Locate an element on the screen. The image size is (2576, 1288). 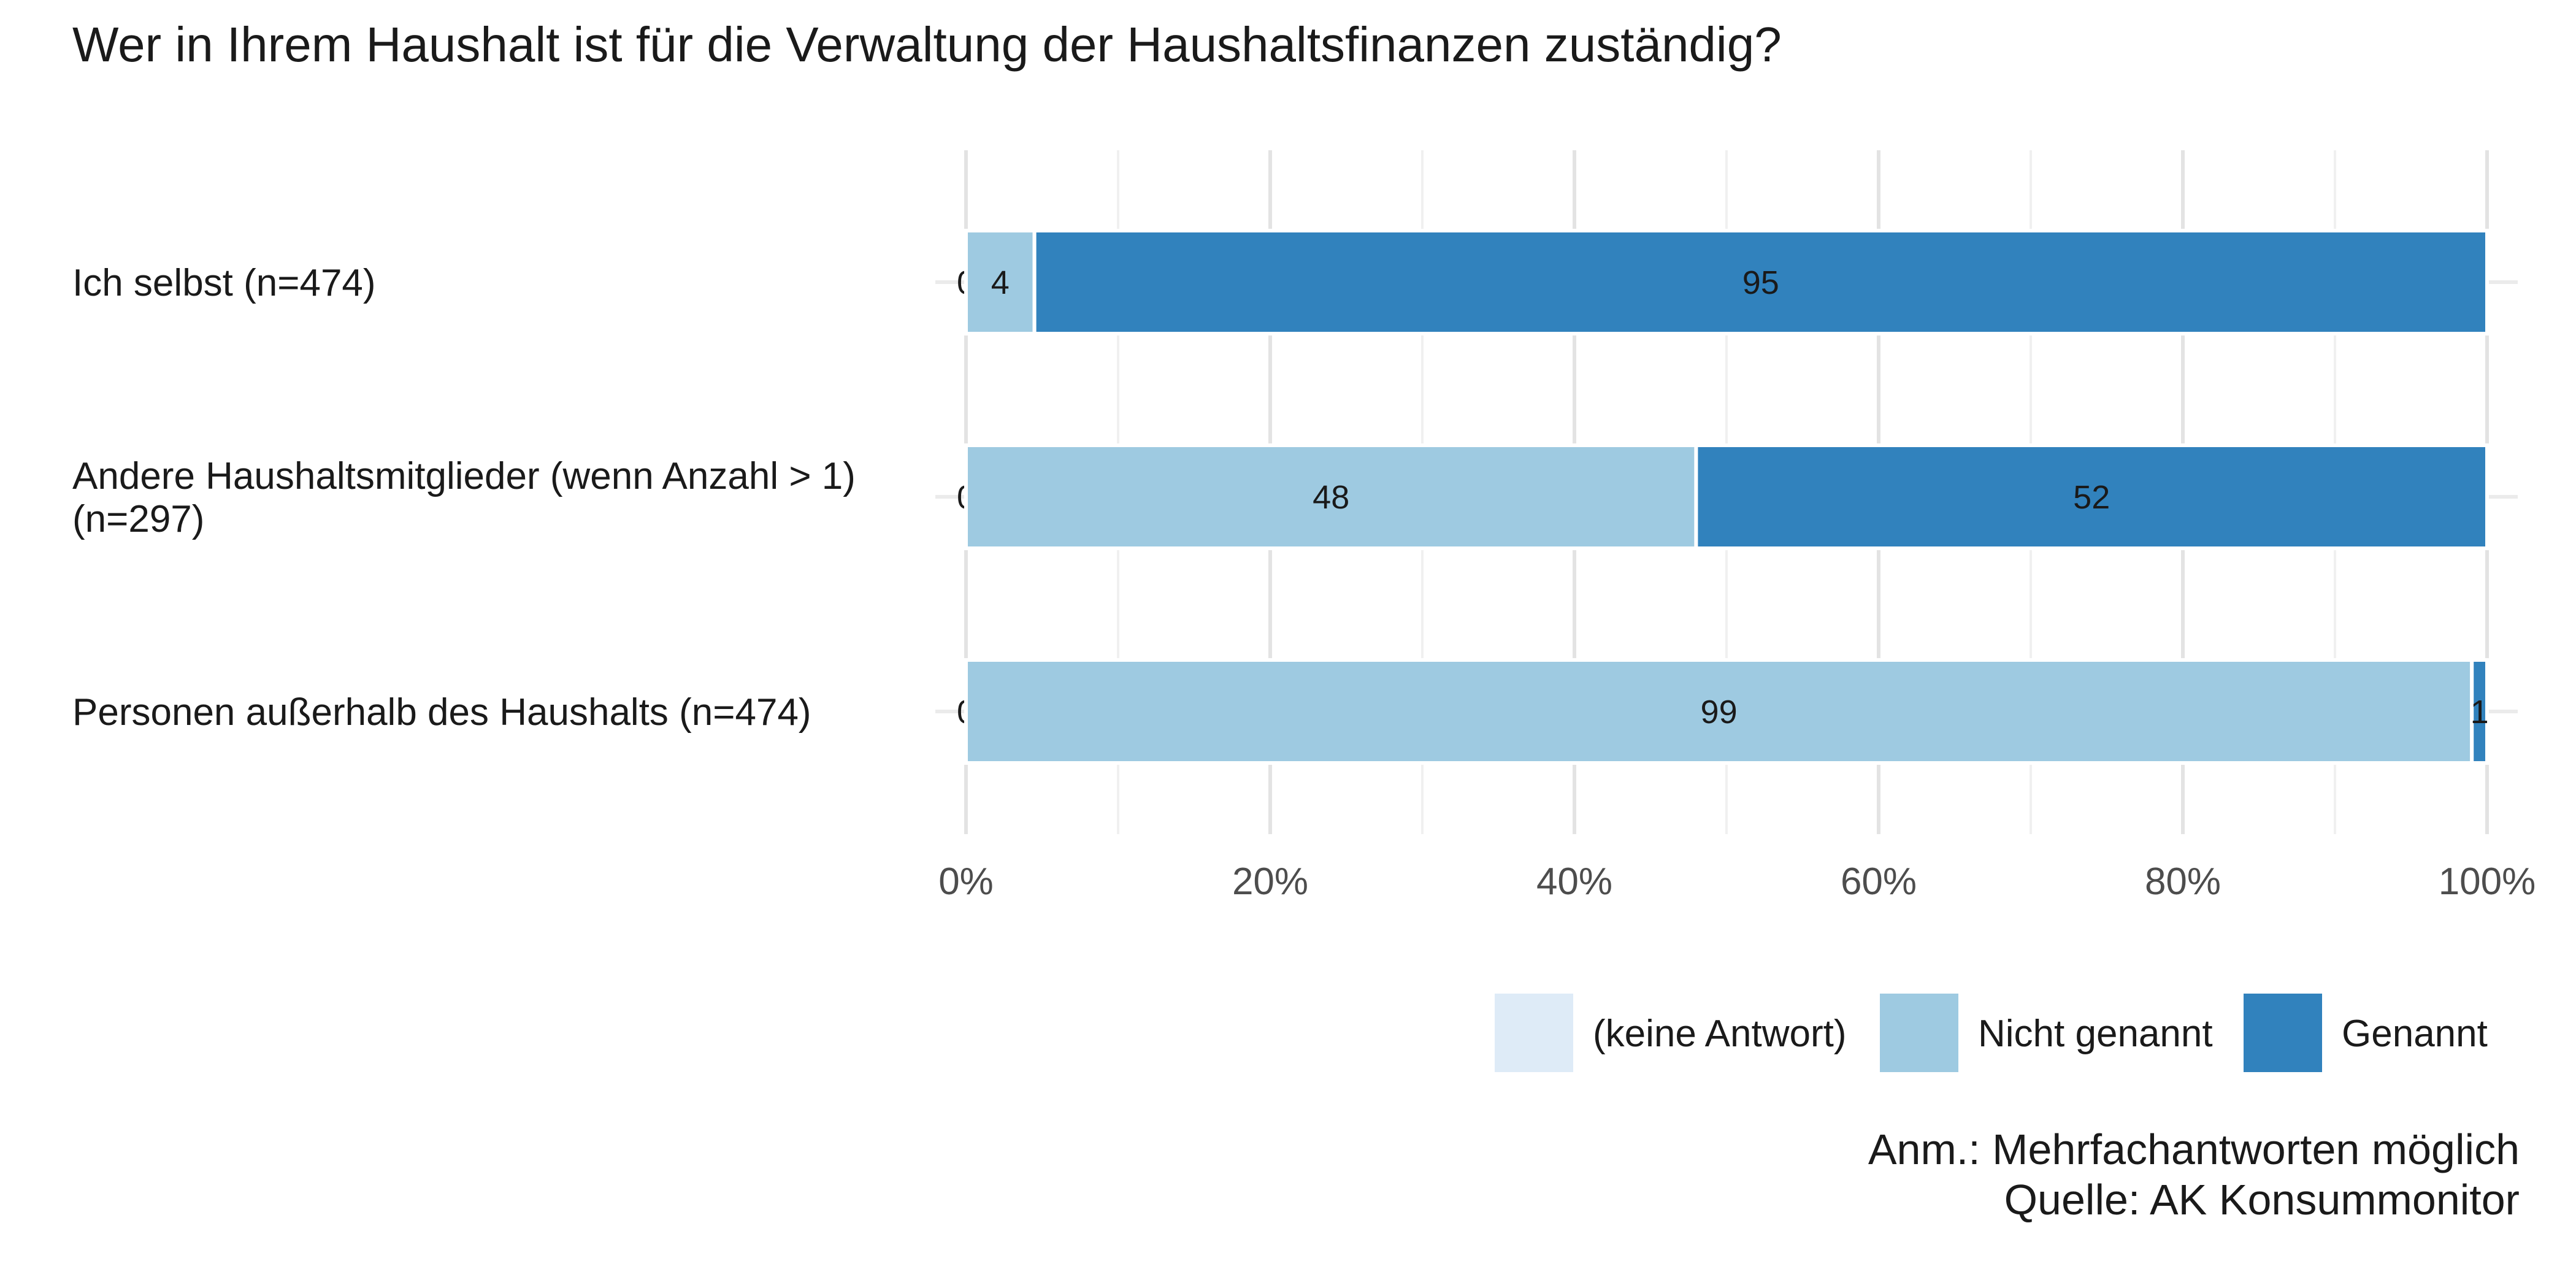
x-tick-label: 0% is located at coordinates (966, 882).